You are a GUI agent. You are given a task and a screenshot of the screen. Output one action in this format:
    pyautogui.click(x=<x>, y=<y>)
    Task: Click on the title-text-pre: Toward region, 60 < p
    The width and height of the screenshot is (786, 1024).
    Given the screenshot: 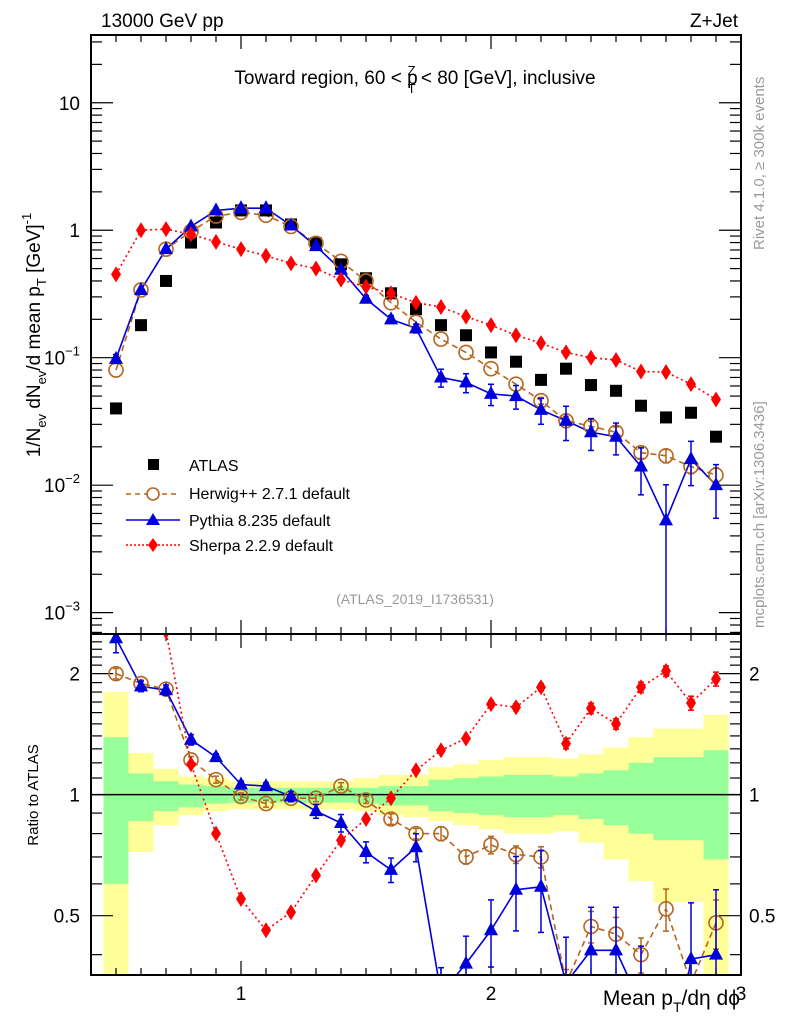 What is the action you would take?
    pyautogui.click(x=325, y=78)
    